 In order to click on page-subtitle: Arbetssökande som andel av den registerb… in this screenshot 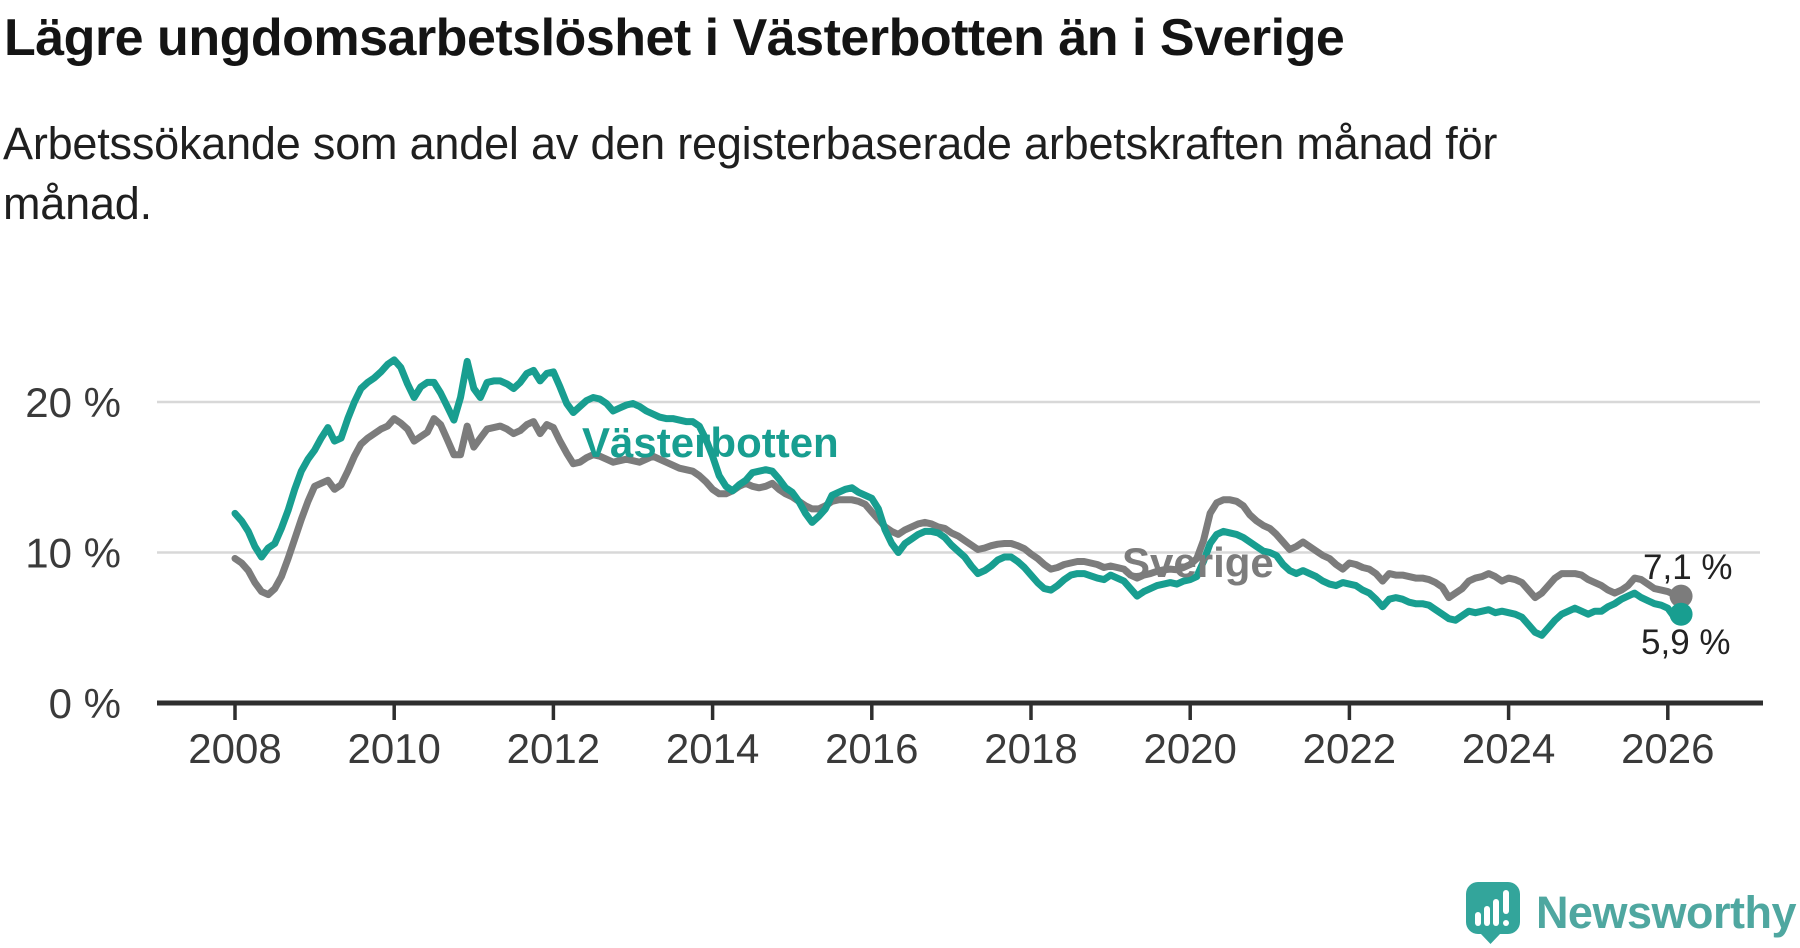, I will do `click(750, 173)`.